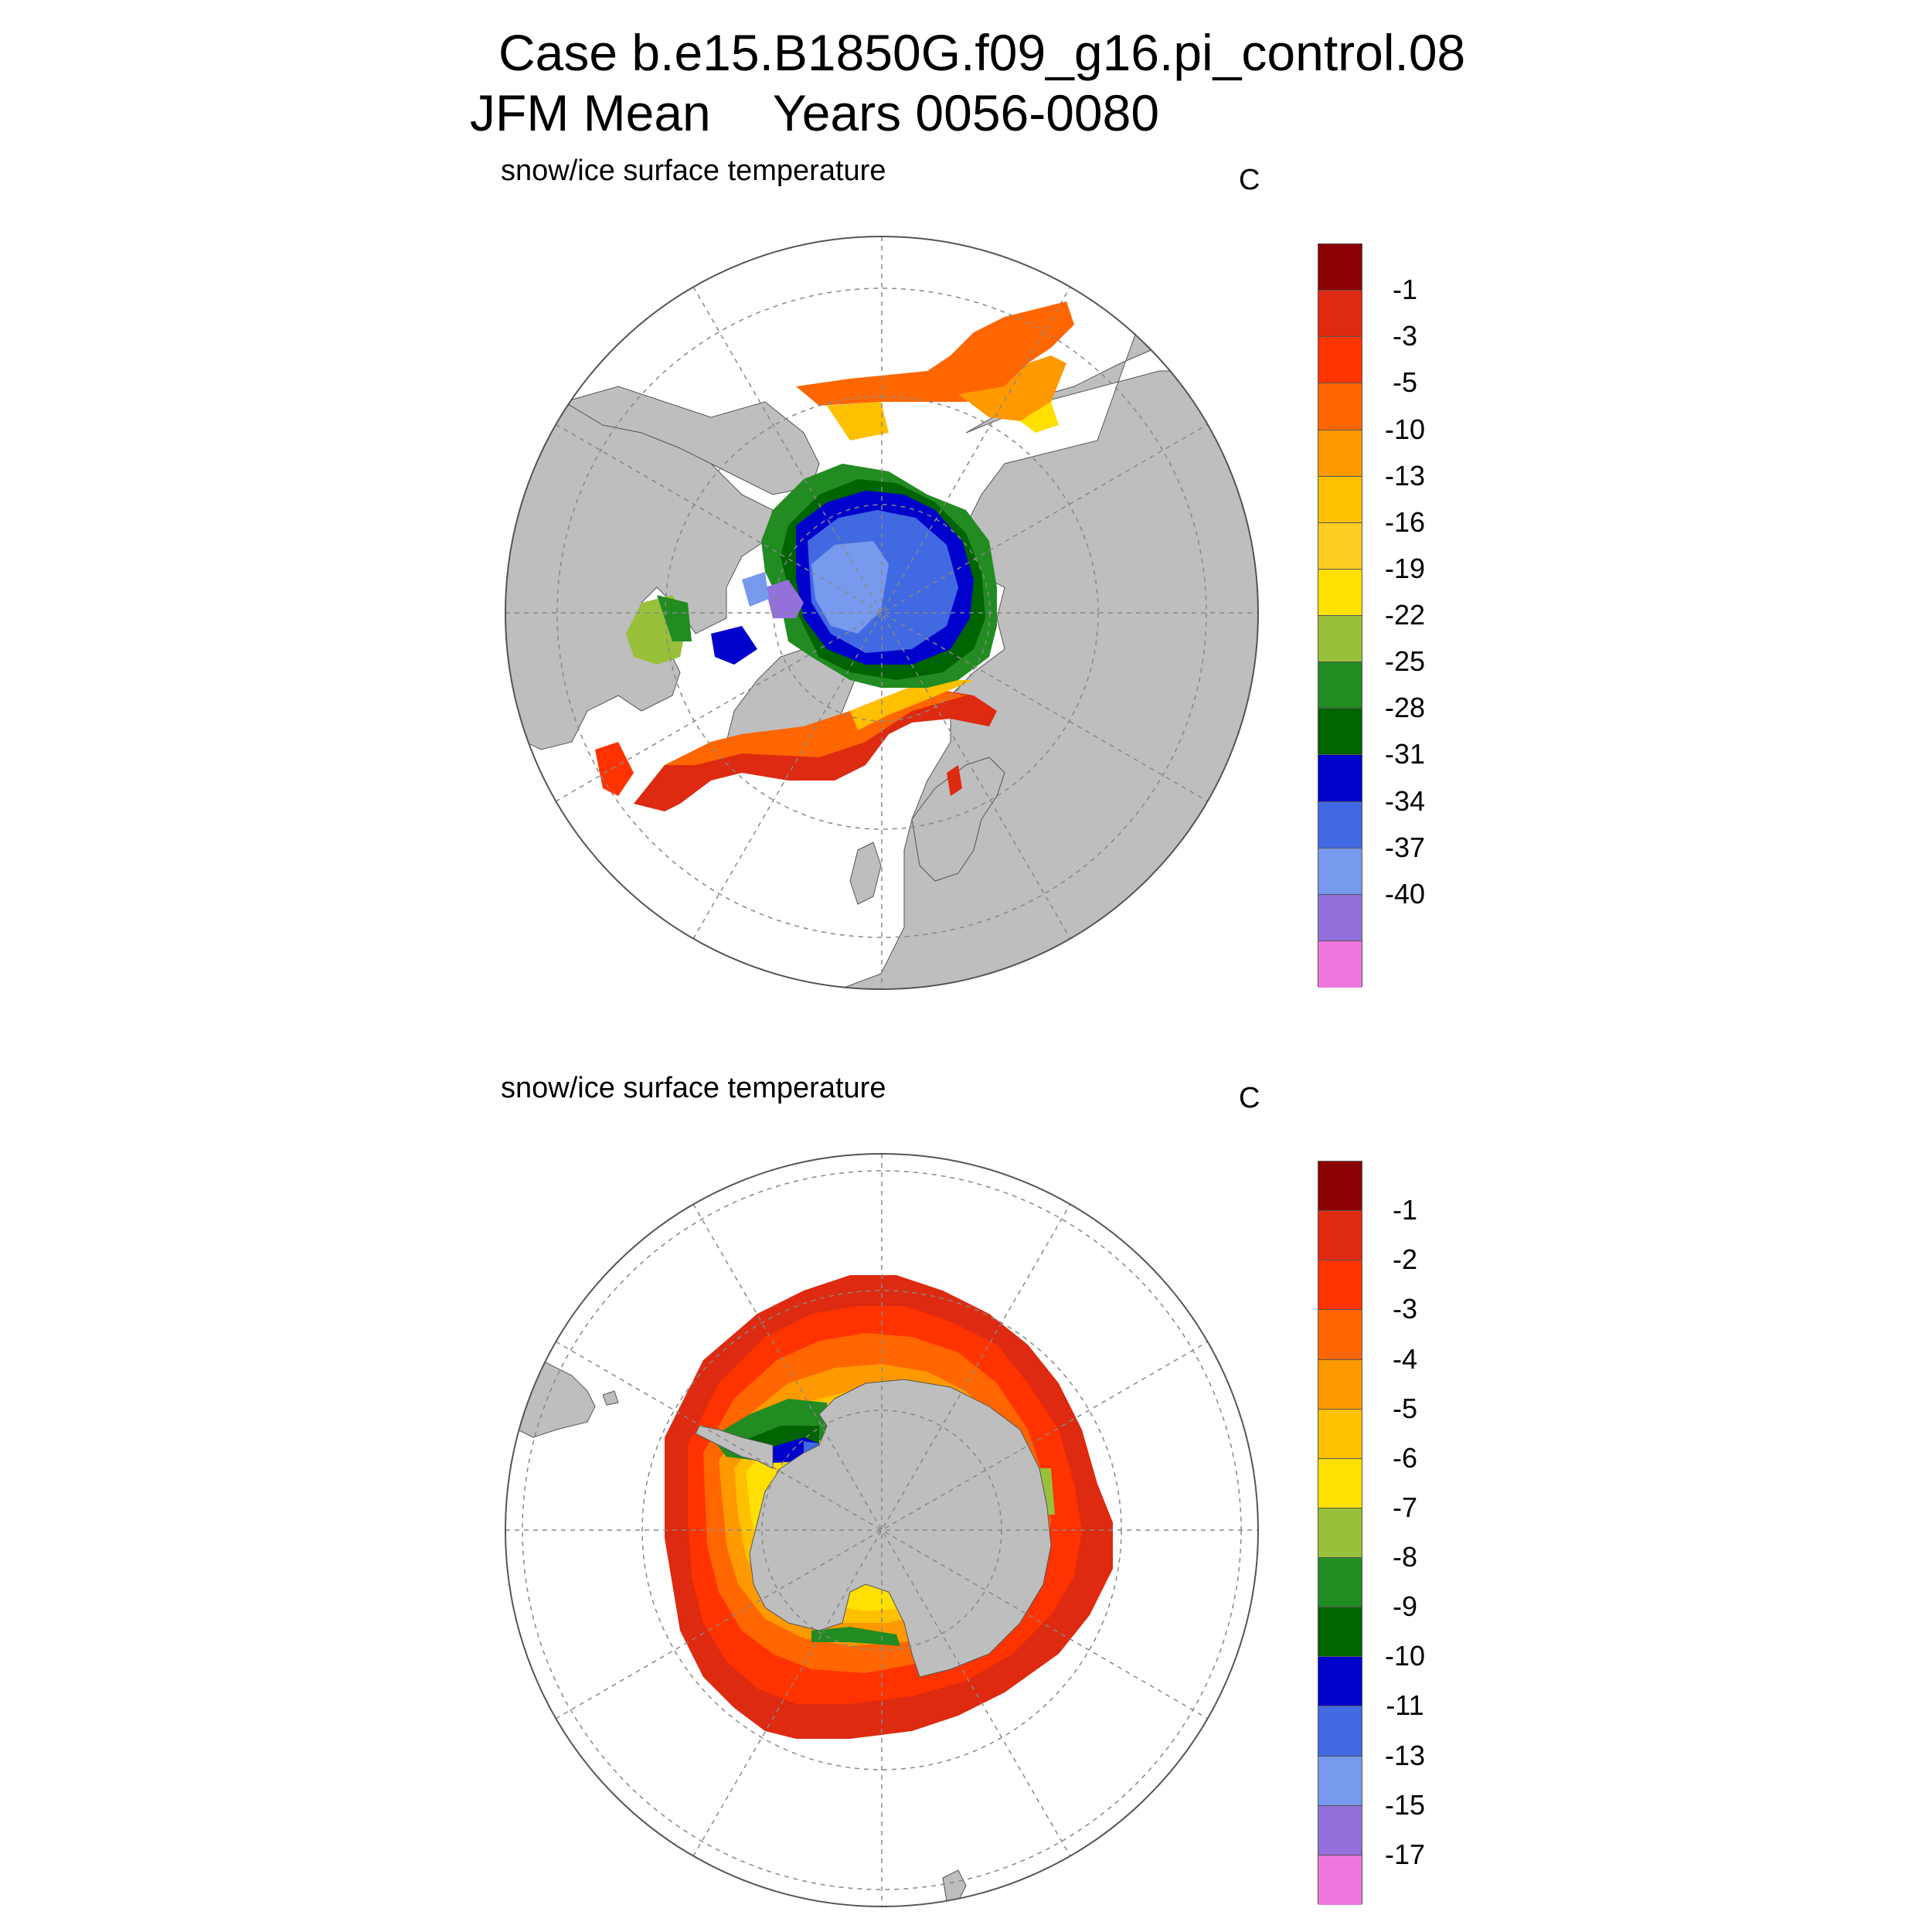 This screenshot has height=1932, width=1932. Describe the element at coordinates (1405, 708) in the screenshot. I see `colorbar-tick-label: -28` at that location.